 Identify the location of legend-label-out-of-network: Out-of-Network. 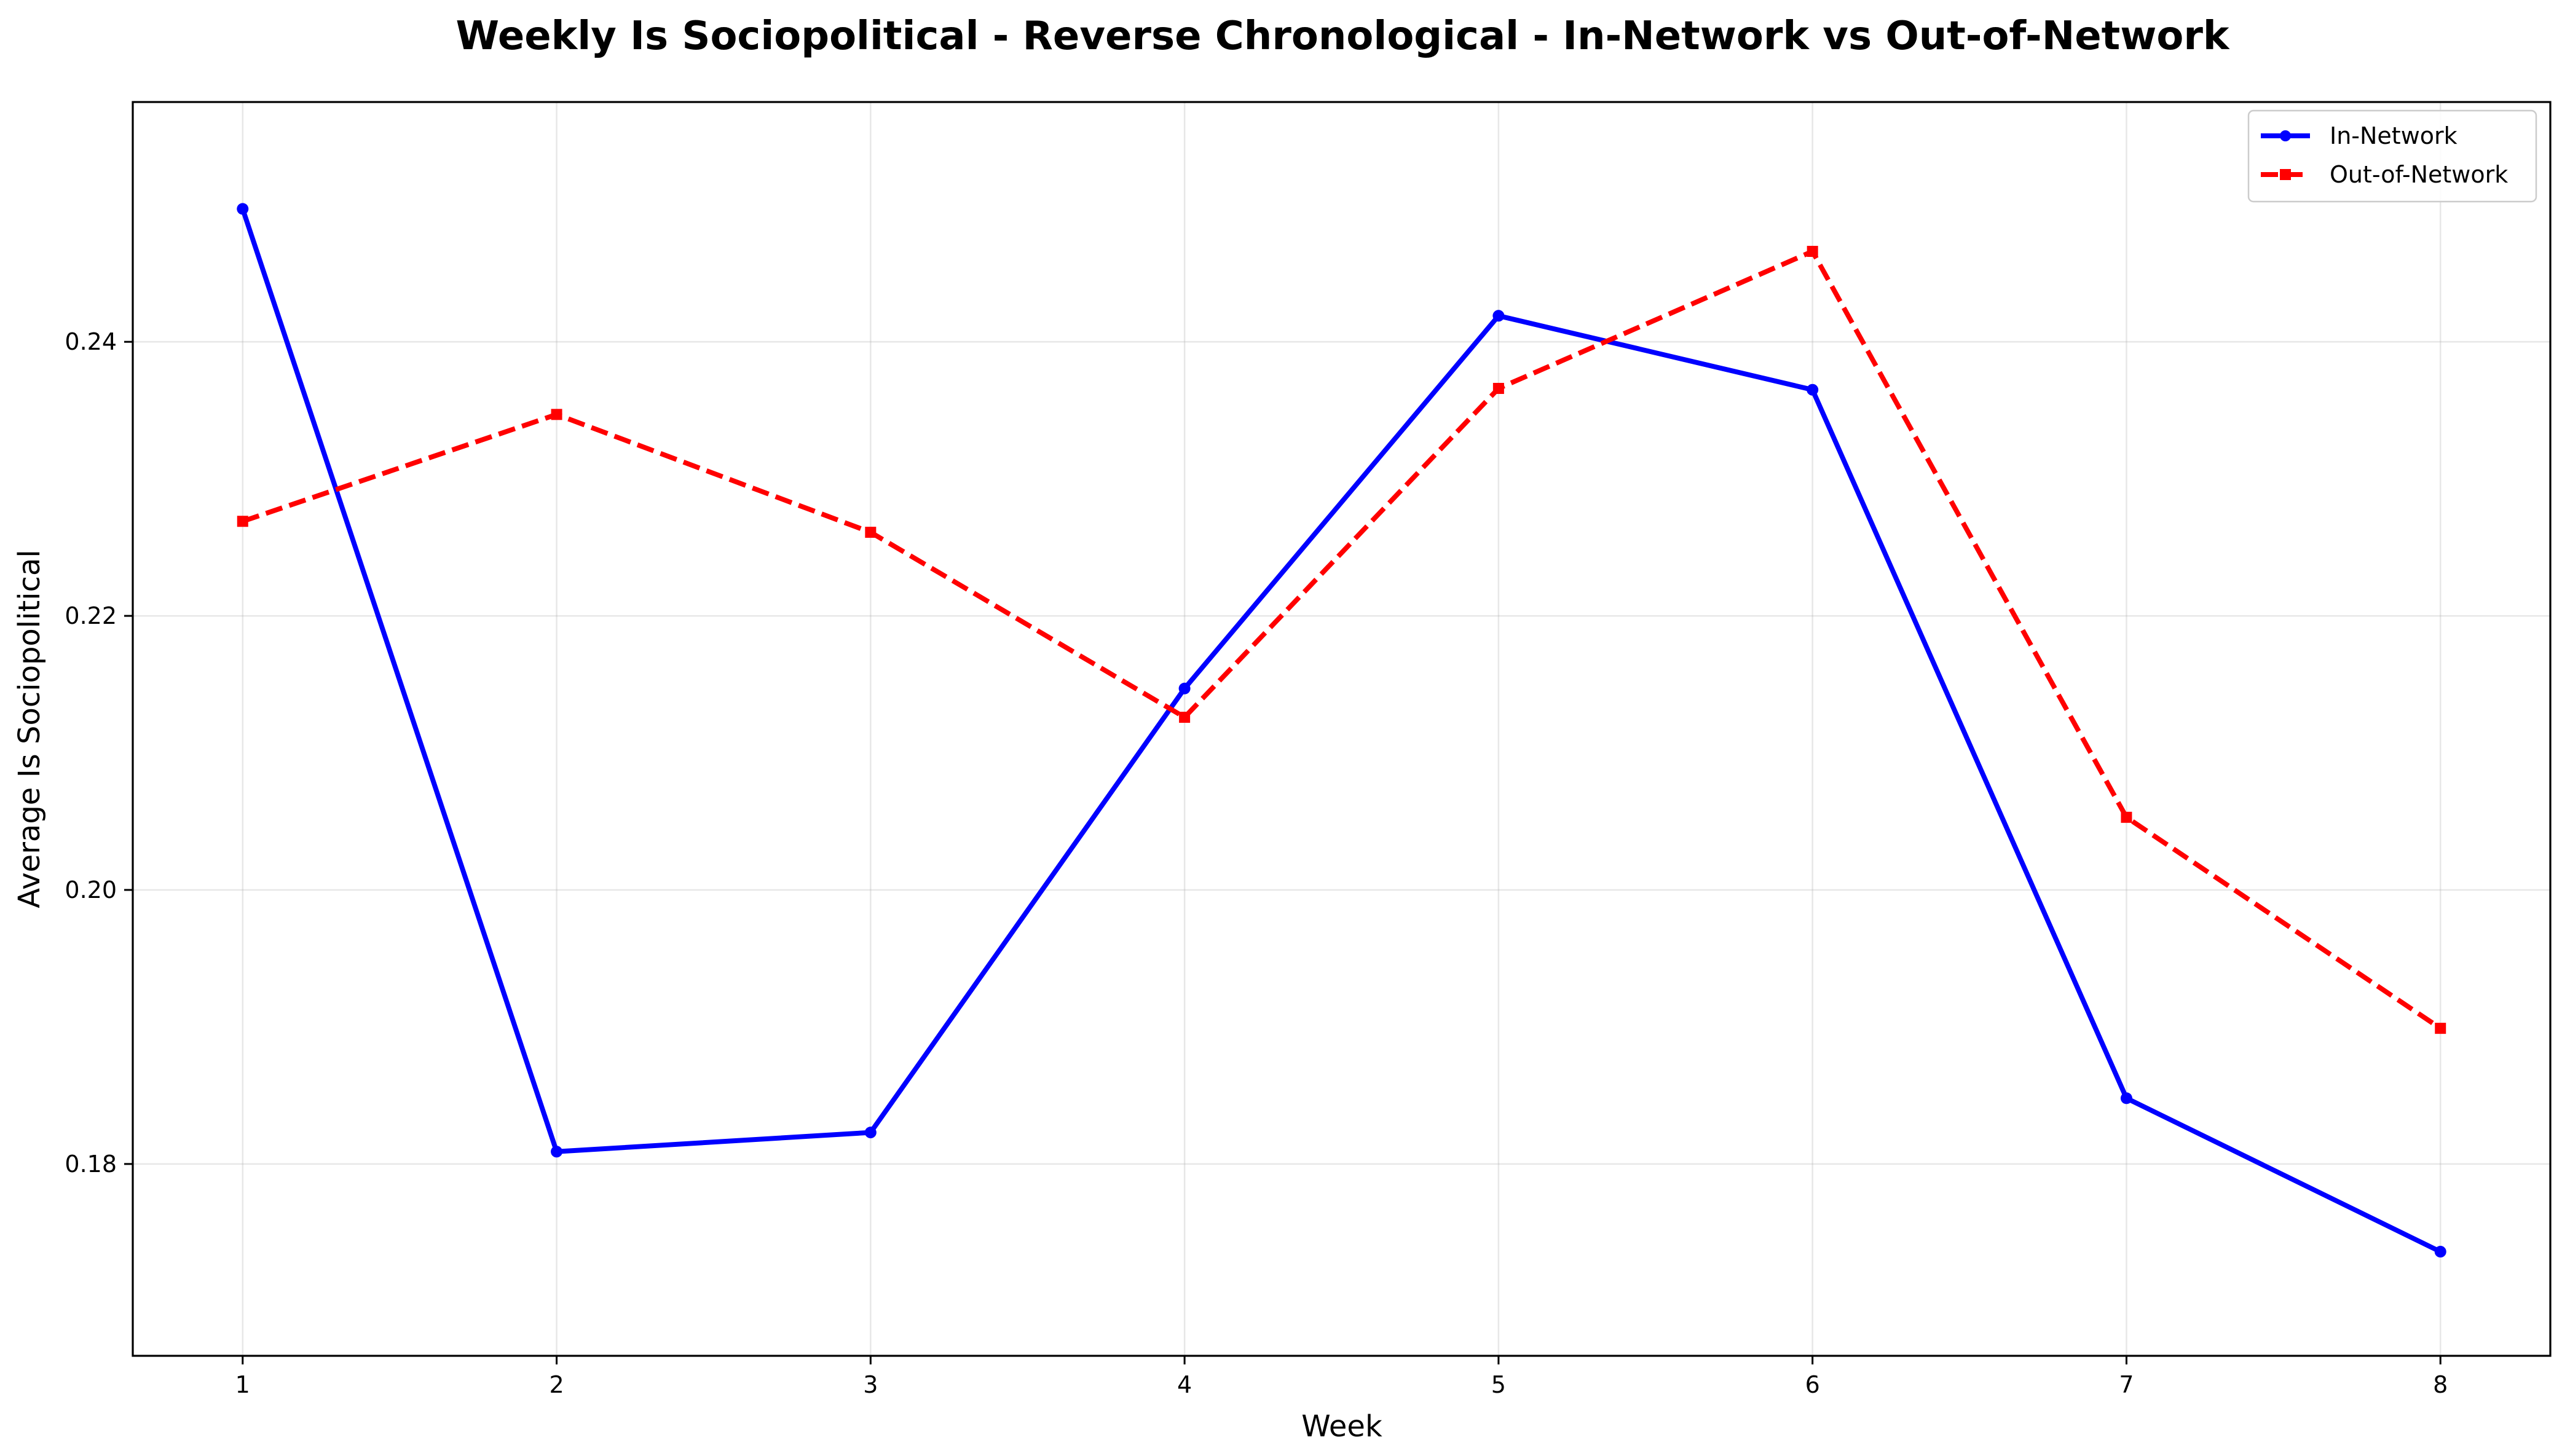
(2419, 174).